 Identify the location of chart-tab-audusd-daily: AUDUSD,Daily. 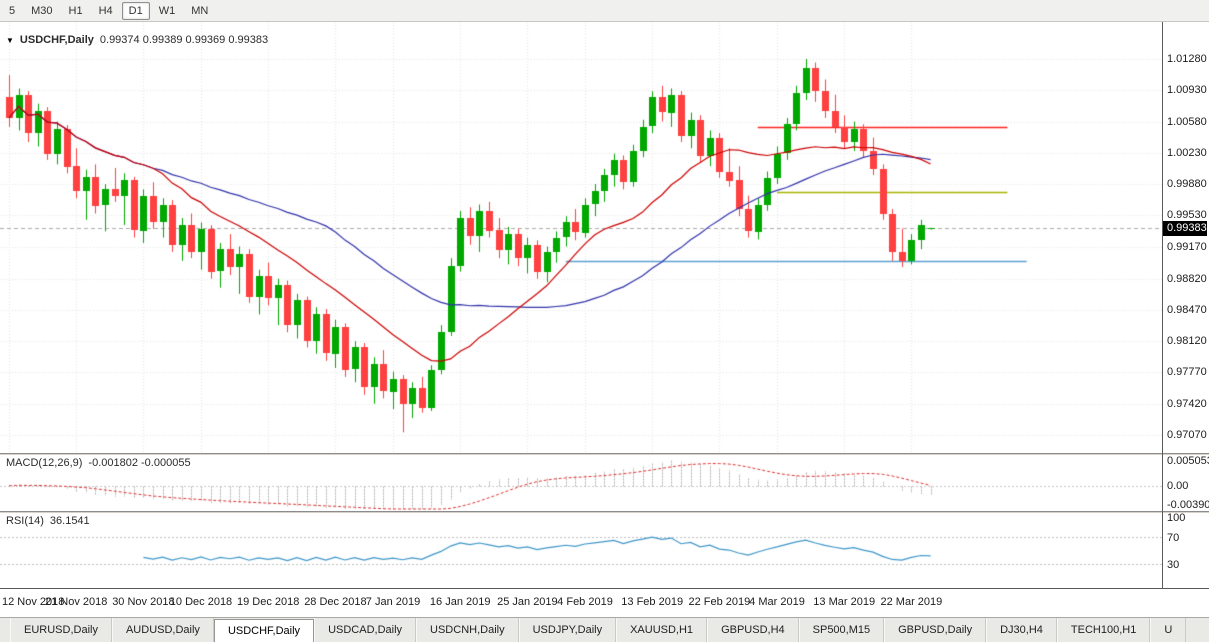
(162, 630).